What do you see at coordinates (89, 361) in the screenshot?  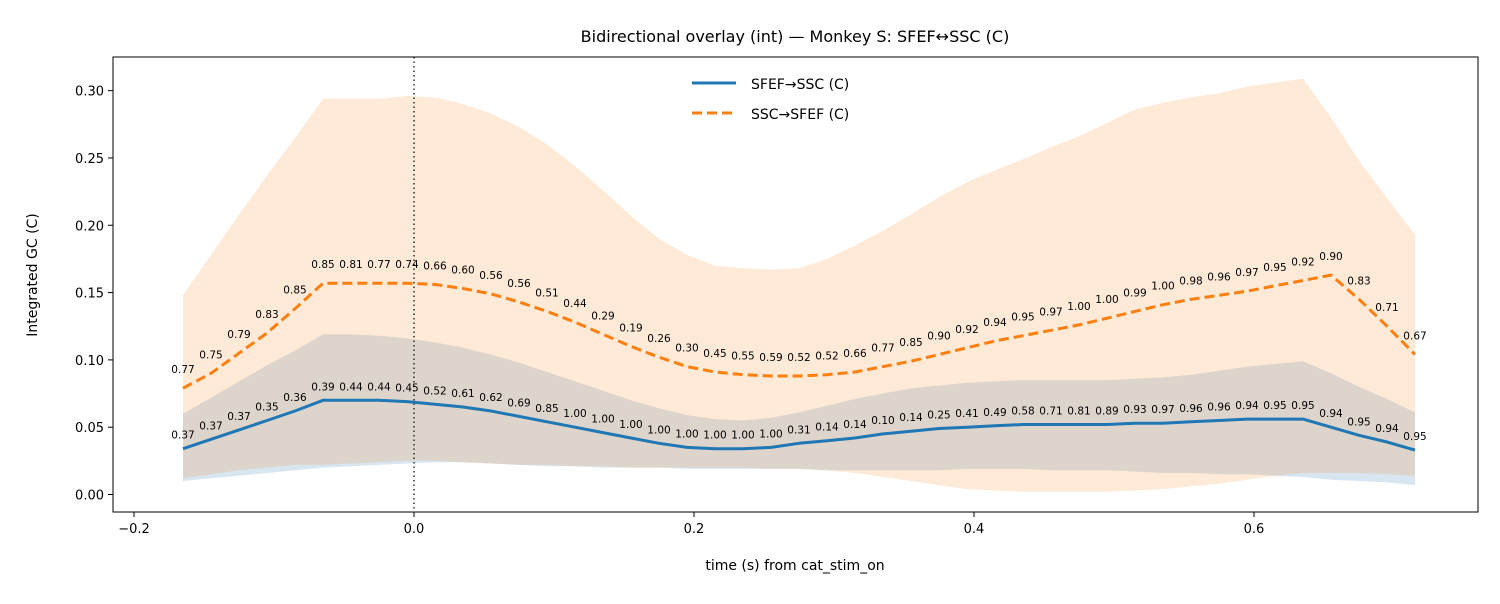 I see `y-tick-label: 0.10` at bounding box center [89, 361].